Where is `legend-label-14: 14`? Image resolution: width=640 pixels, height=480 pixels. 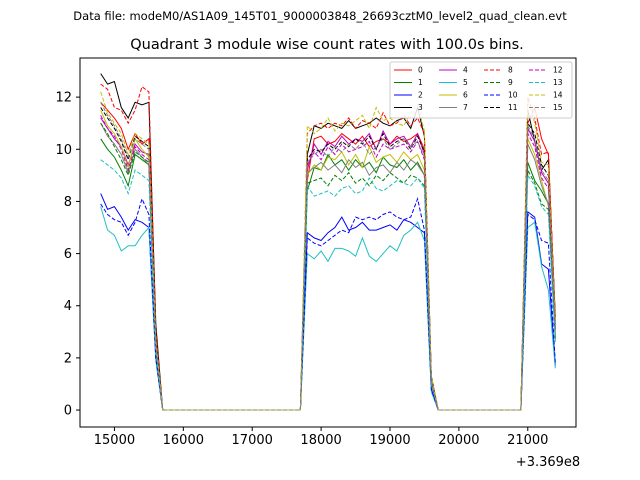 legend-label-14: 14 is located at coordinates (558, 95).